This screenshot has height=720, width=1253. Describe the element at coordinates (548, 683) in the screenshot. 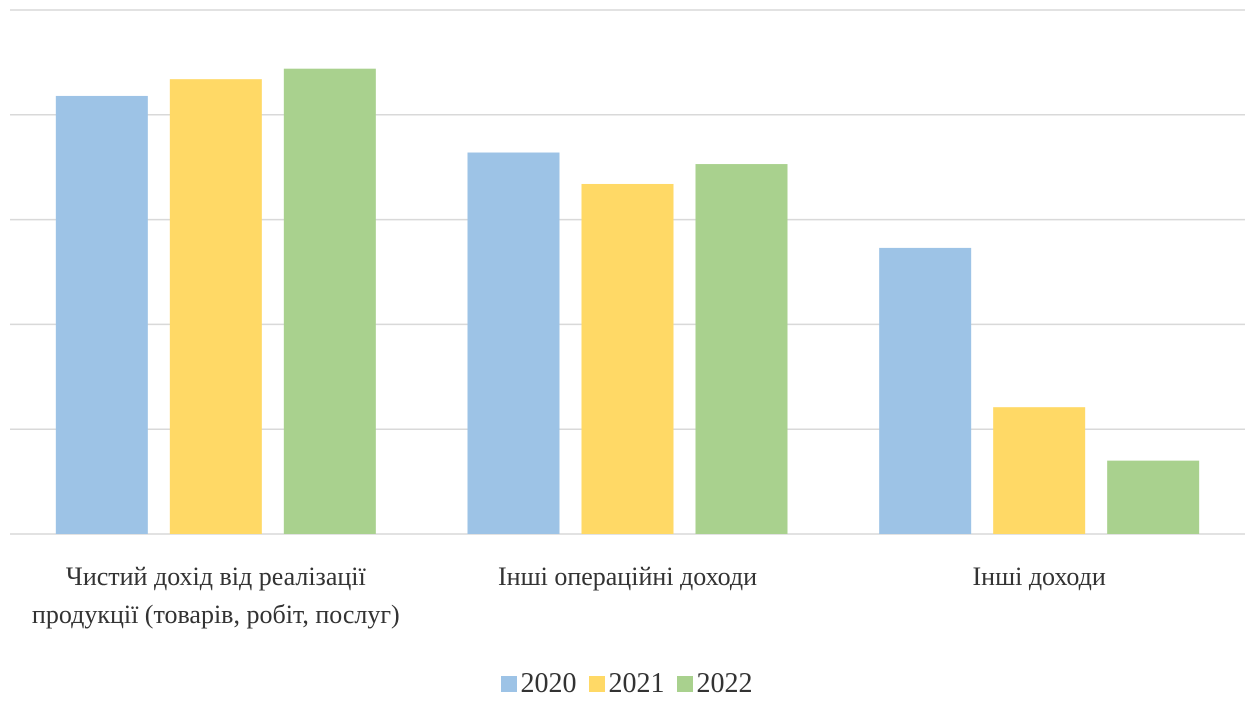

I see `legend-label: 2020` at that location.